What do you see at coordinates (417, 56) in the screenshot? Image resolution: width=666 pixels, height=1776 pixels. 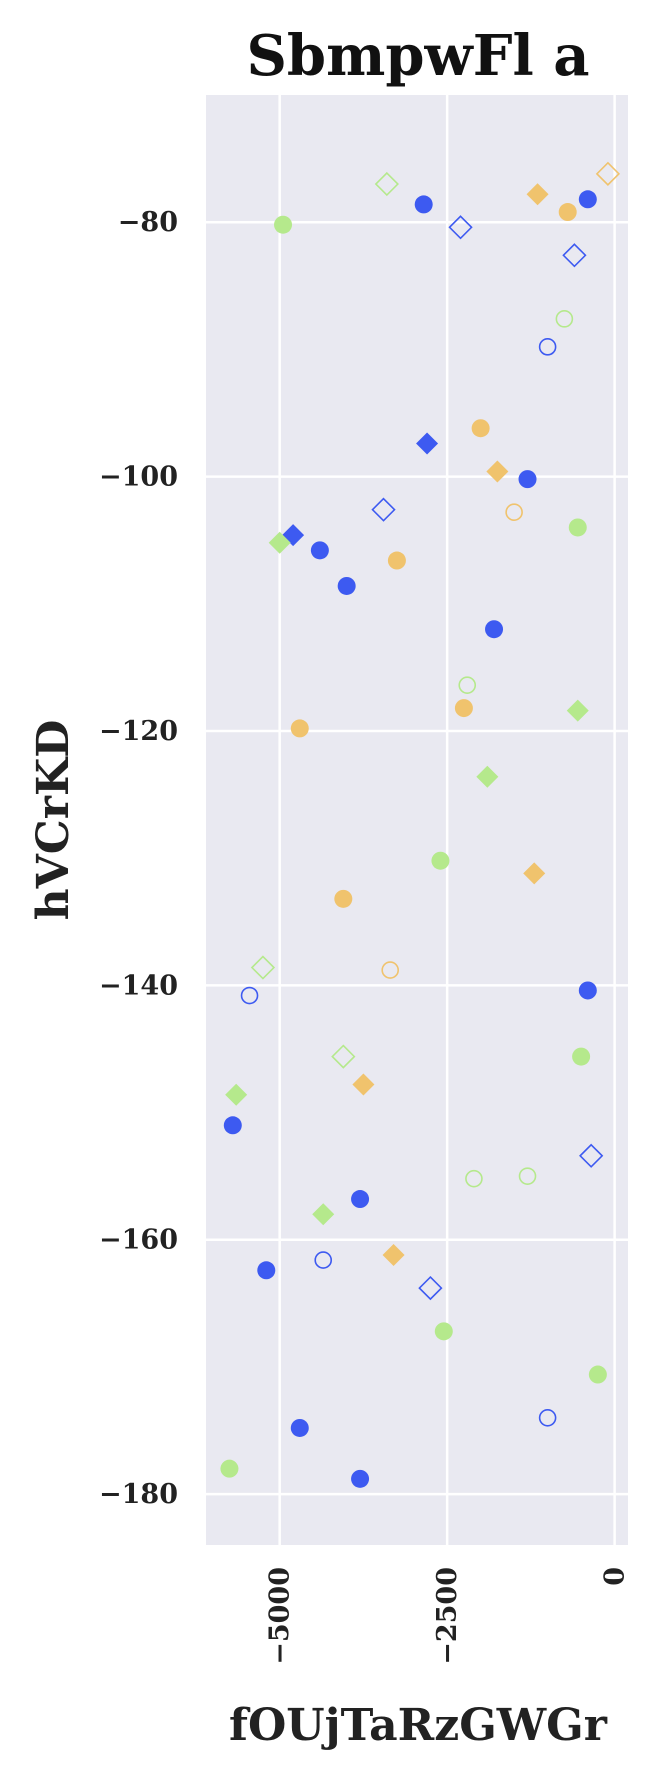 I see `chart-title: SbmpwFl a` at bounding box center [417, 56].